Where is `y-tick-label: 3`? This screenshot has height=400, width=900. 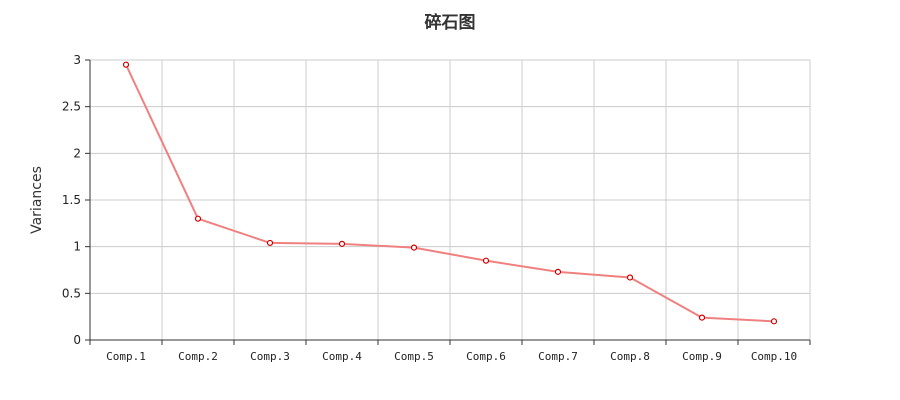 y-tick-label: 3 is located at coordinates (77, 60).